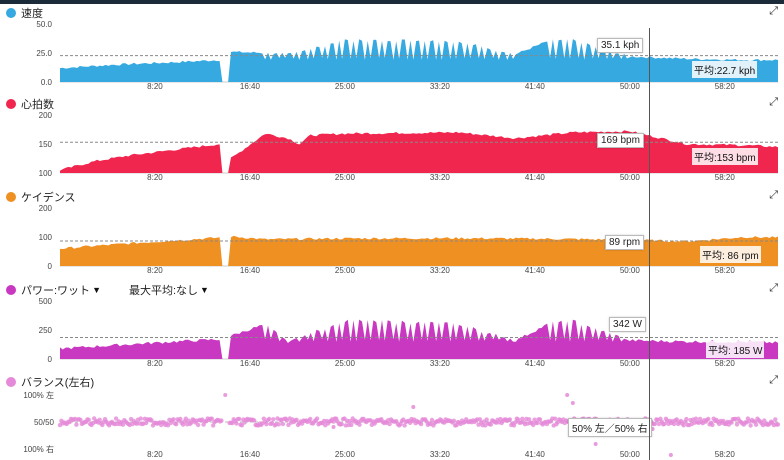 The image size is (784, 460). I want to click on power-metric-dropdown: パワー:ワット ▼, so click(61, 290).